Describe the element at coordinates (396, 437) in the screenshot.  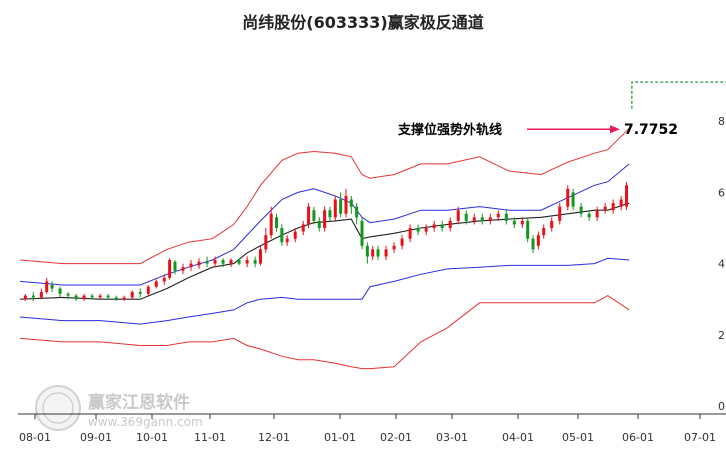
I see `x-tick-label: 02-01` at that location.